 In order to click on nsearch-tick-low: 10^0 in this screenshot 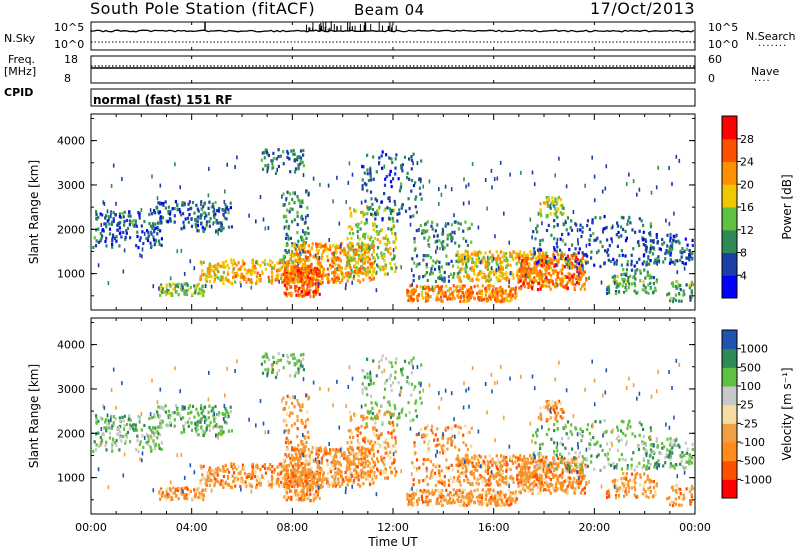, I will do `click(723, 44)`.